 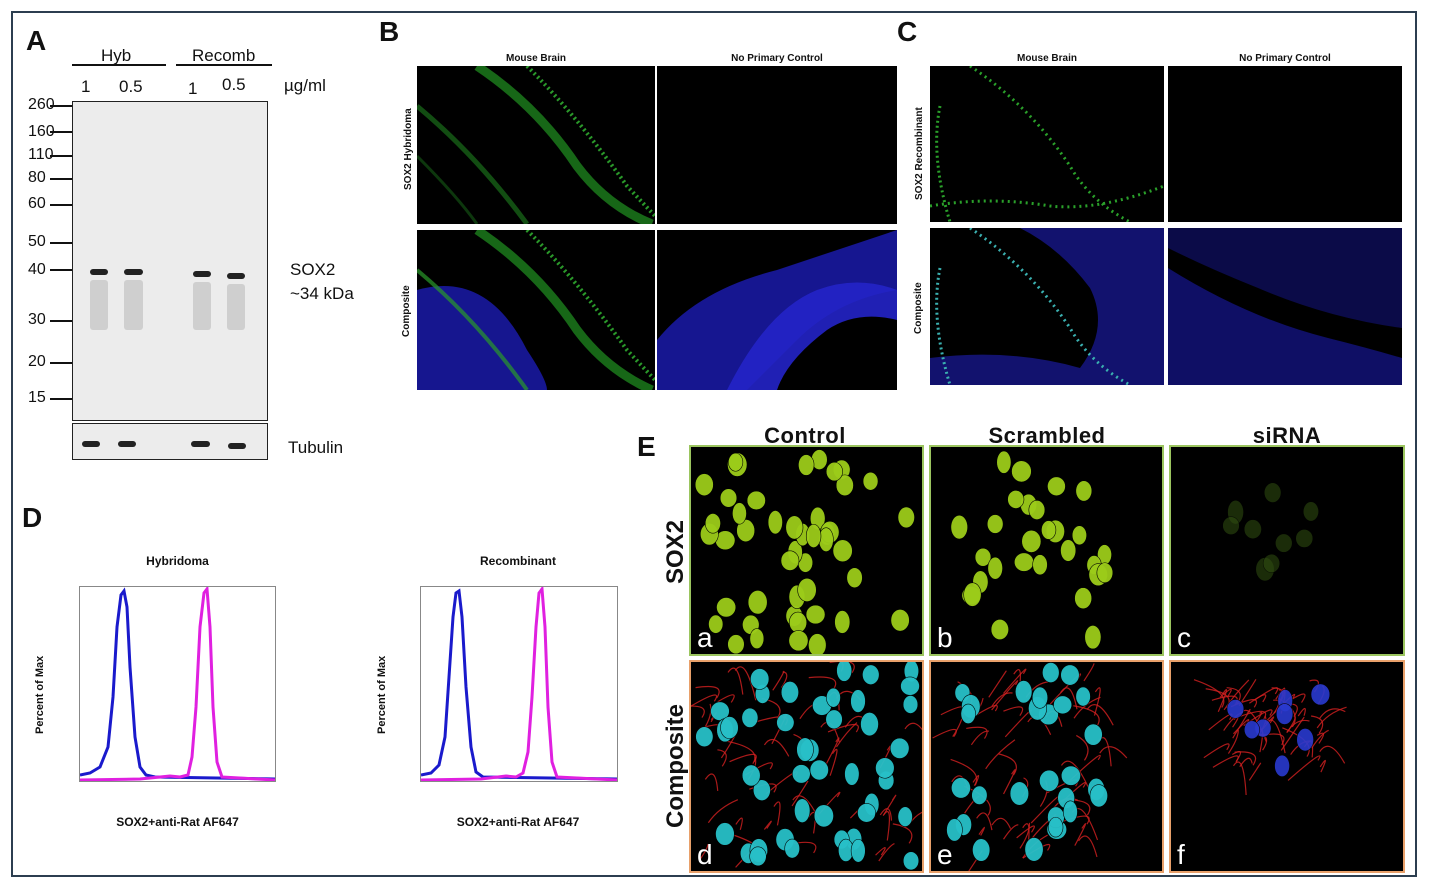 I want to click on mw-marker: 20, so click(x=37, y=361).